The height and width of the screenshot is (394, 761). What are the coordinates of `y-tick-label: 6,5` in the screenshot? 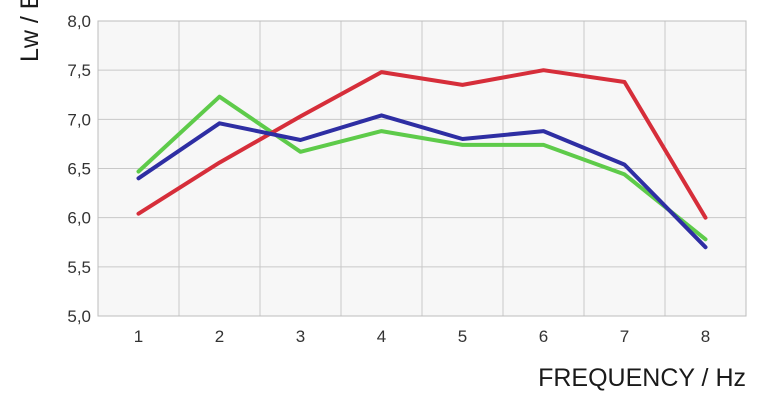 It's located at (79, 169).